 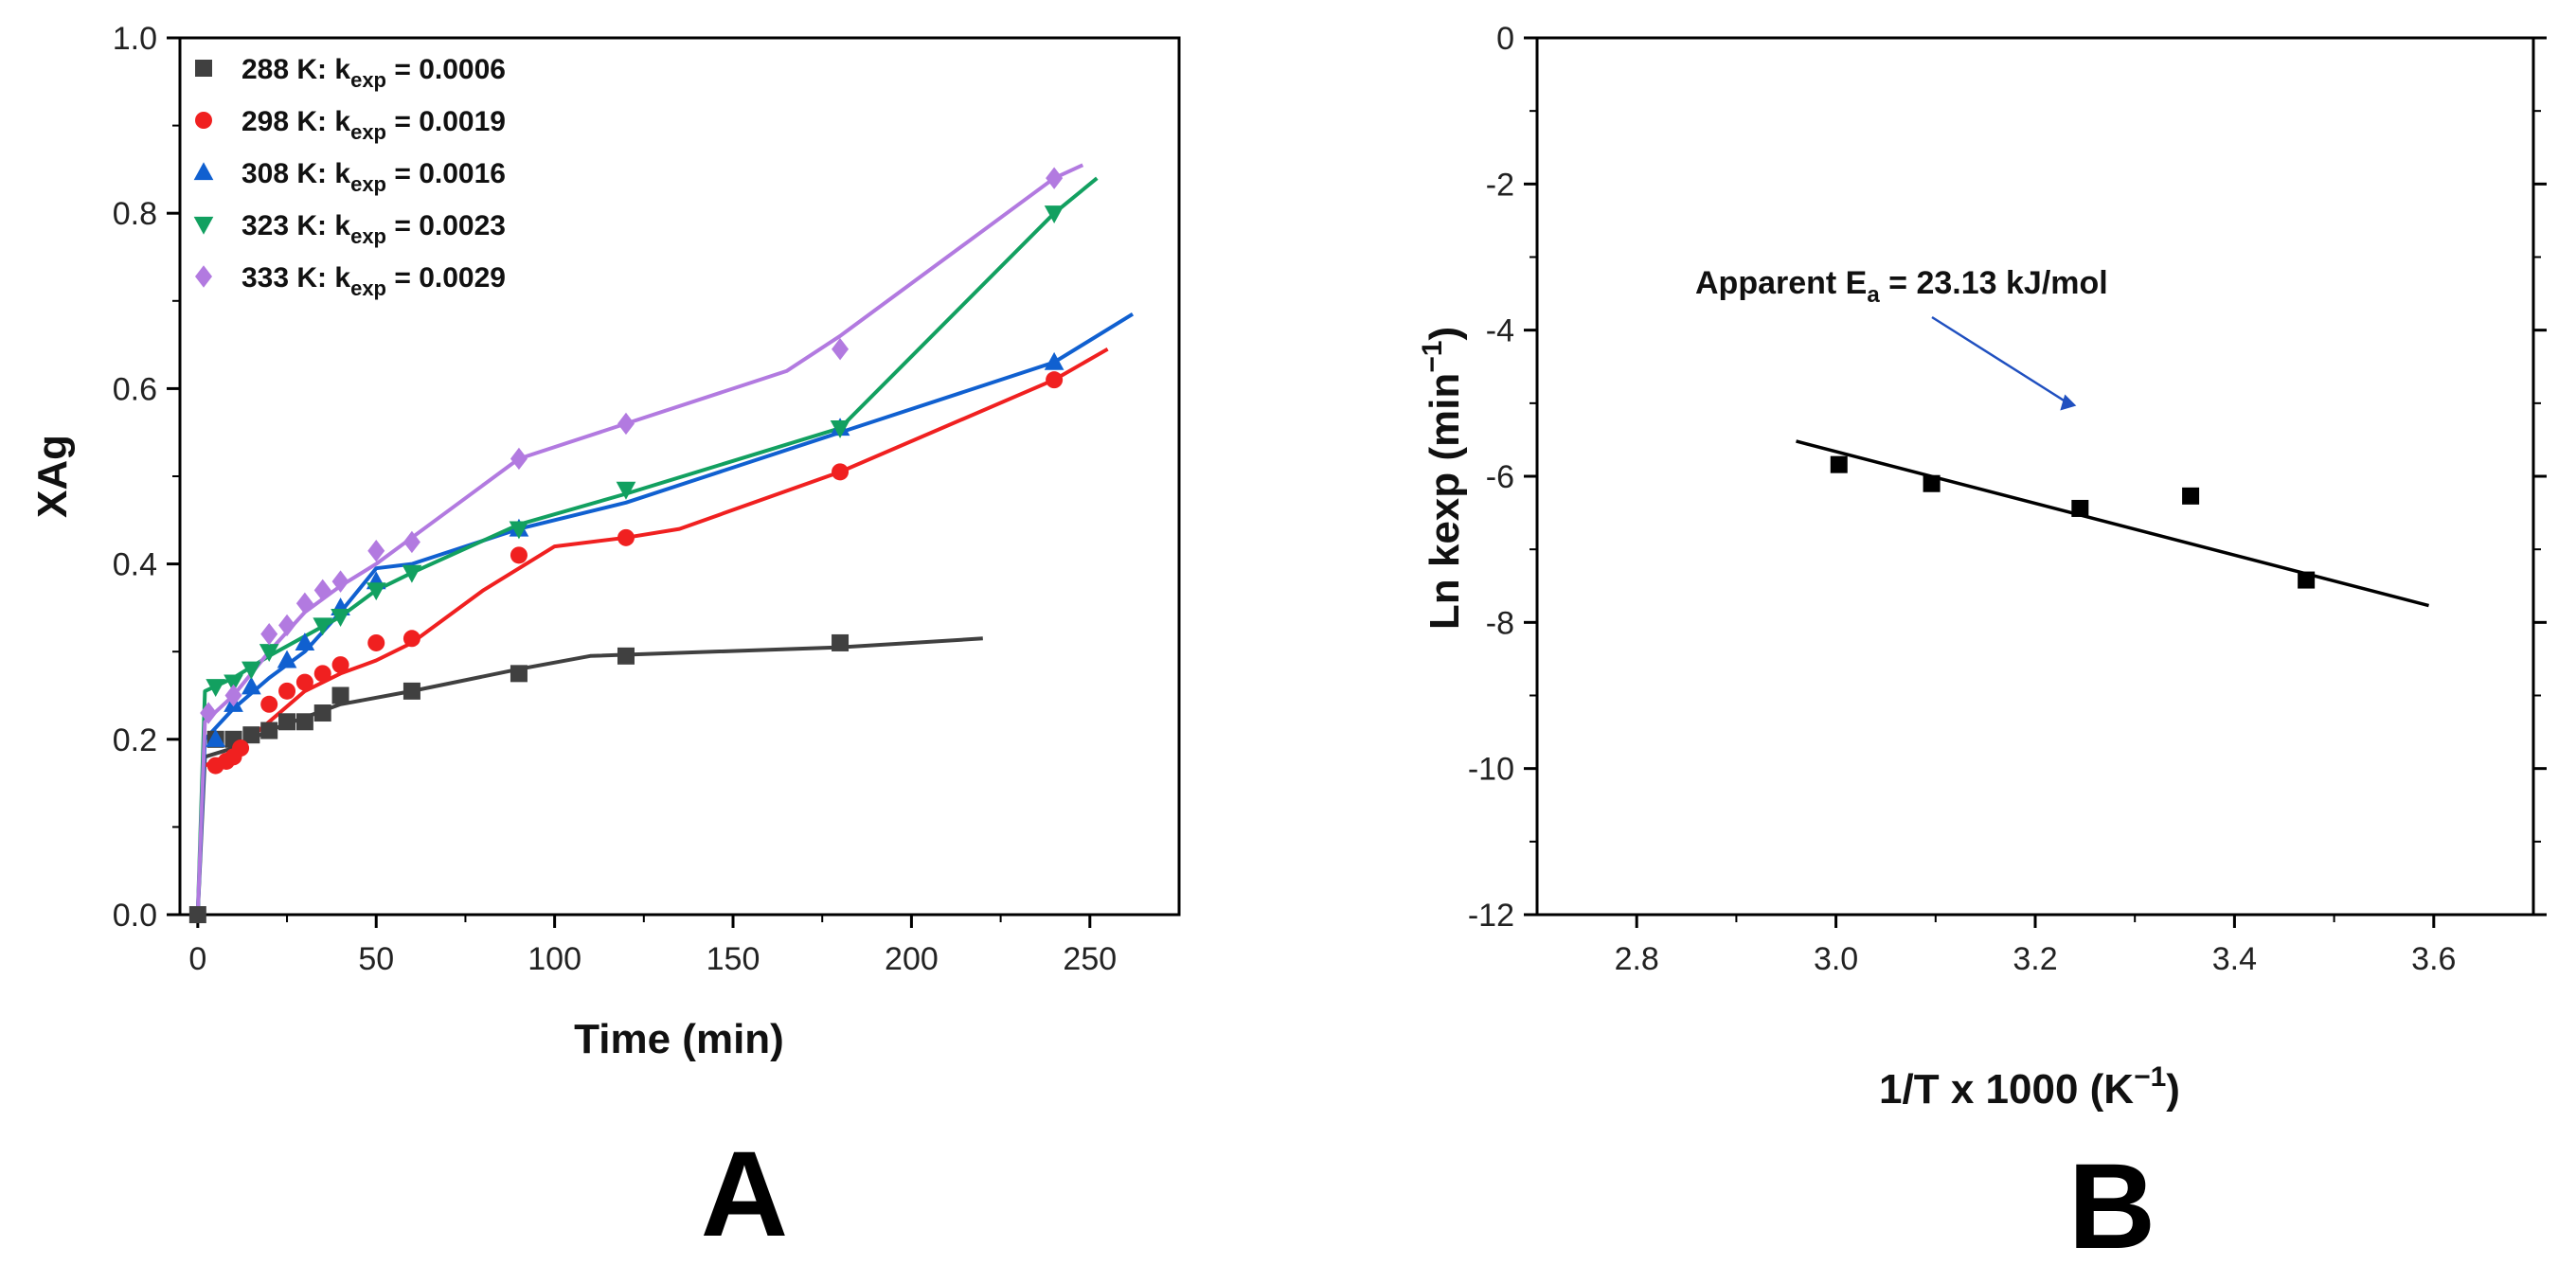 I want to click on panel-a-y-axis-label: XAg, so click(x=52, y=476).